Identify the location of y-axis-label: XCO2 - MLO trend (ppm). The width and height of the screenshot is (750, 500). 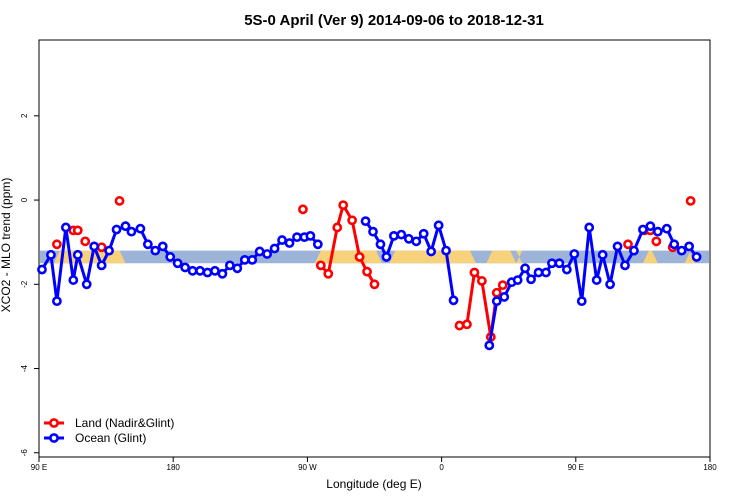
(6, 245).